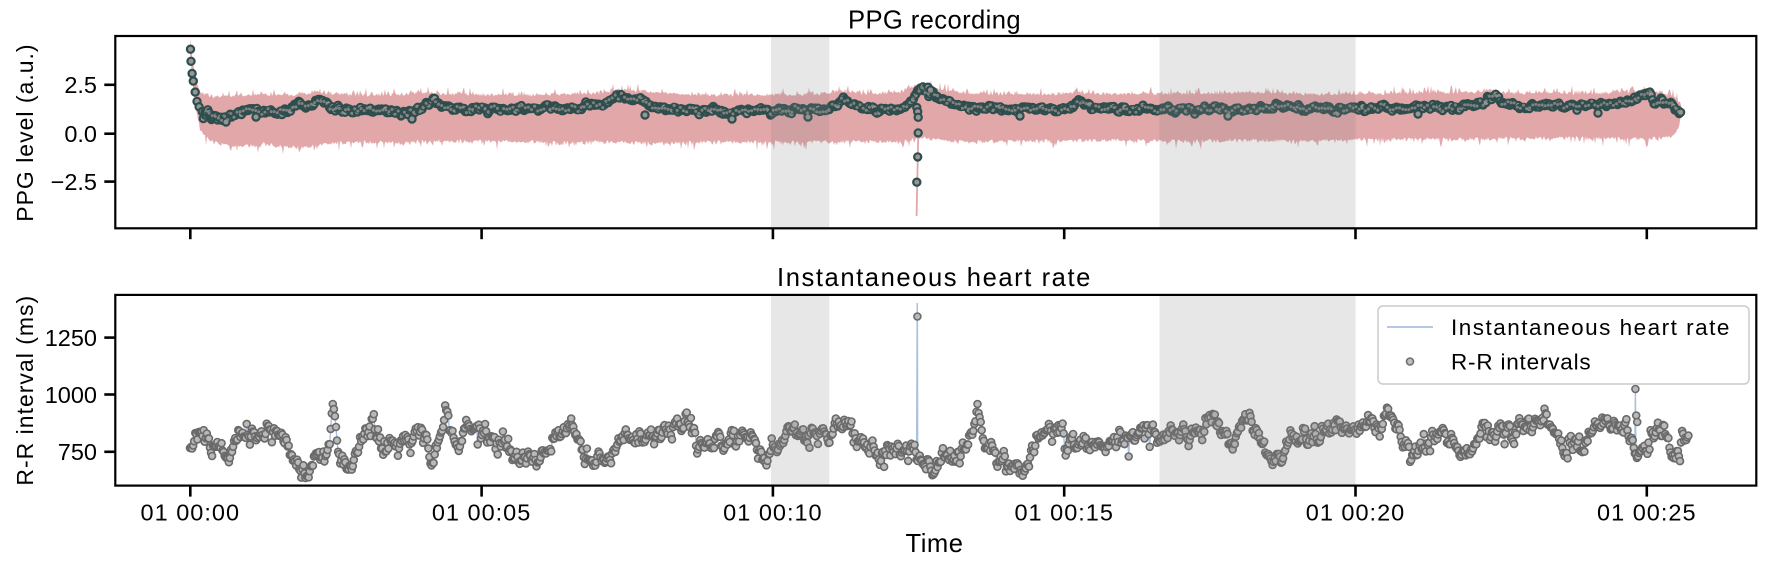  I want to click on svg-text: PPG level (a.u.), so click(25, 132).